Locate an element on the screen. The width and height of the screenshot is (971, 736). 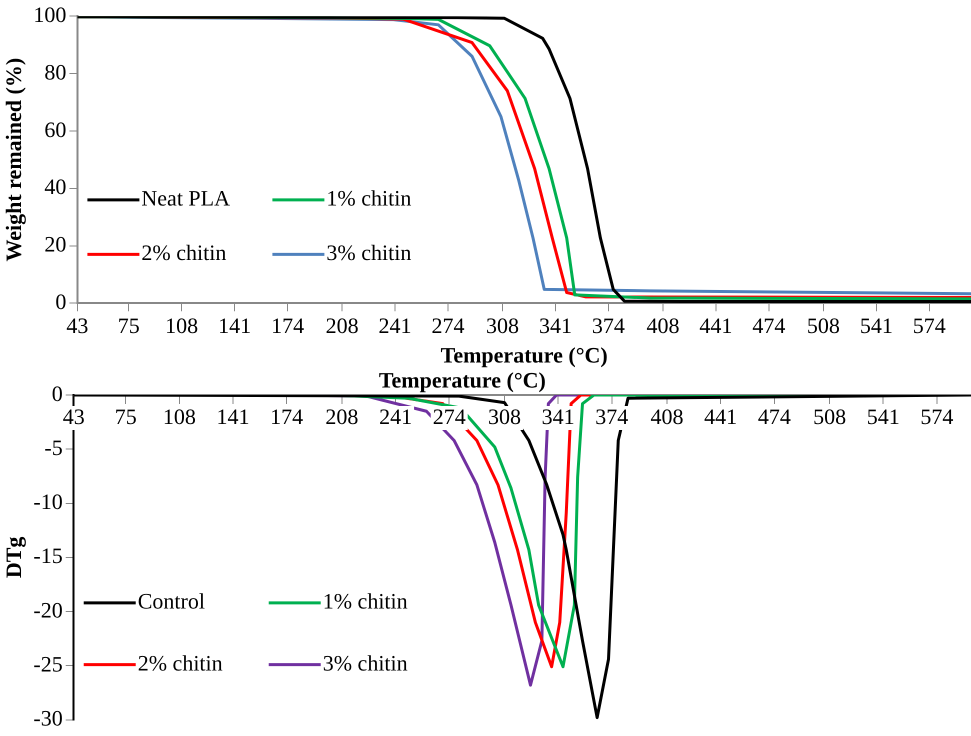
y-tick-label: 20 is located at coordinates (55, 244).